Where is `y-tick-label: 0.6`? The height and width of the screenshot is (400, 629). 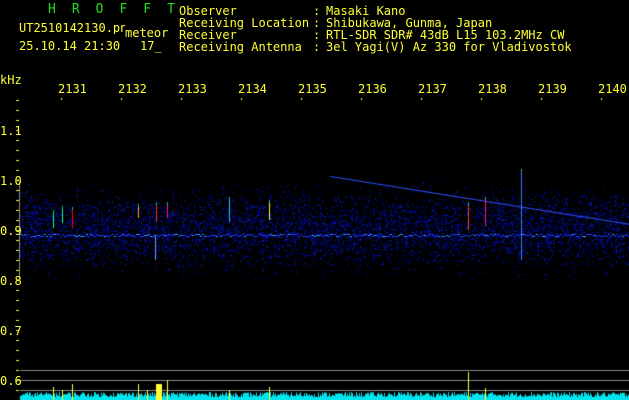
y-tick-label: 0.6 is located at coordinates (11, 381).